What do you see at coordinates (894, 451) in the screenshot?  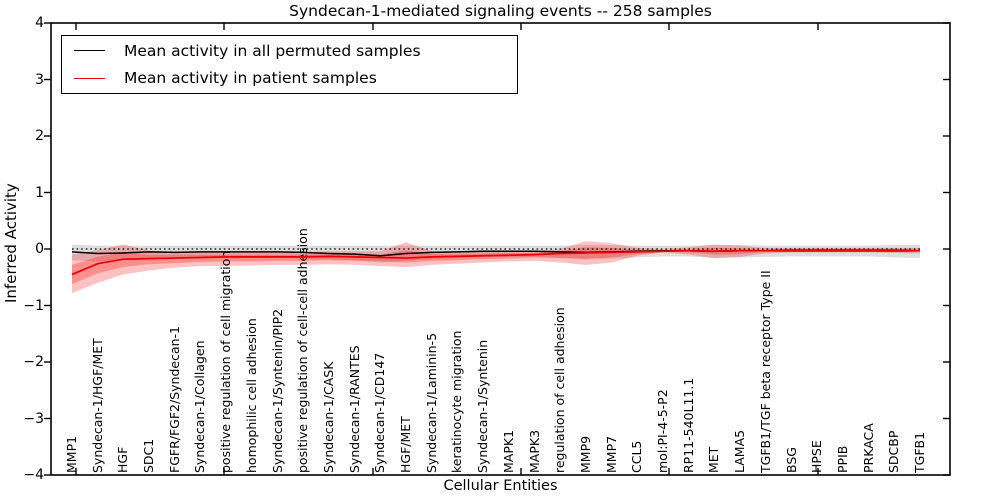 I see `x-category-label: SDCBP` at bounding box center [894, 451].